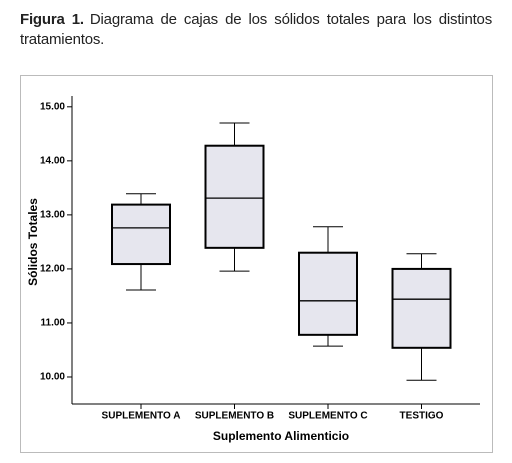 This screenshot has height=463, width=512. I want to click on x-tick-label: SUPLEMENTO A, so click(141, 416).